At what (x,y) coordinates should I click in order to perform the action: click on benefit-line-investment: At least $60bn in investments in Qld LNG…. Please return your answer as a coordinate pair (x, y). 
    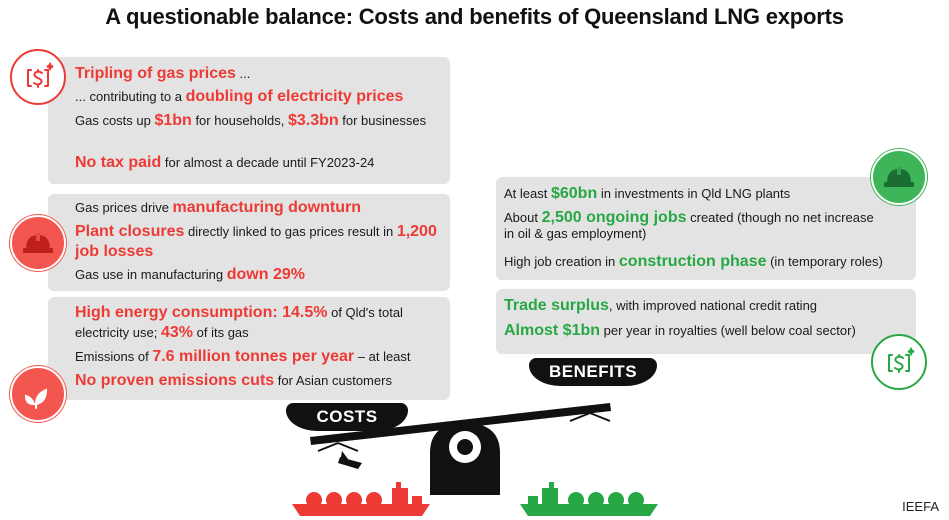
    Looking at the image, I should click on (647, 194).